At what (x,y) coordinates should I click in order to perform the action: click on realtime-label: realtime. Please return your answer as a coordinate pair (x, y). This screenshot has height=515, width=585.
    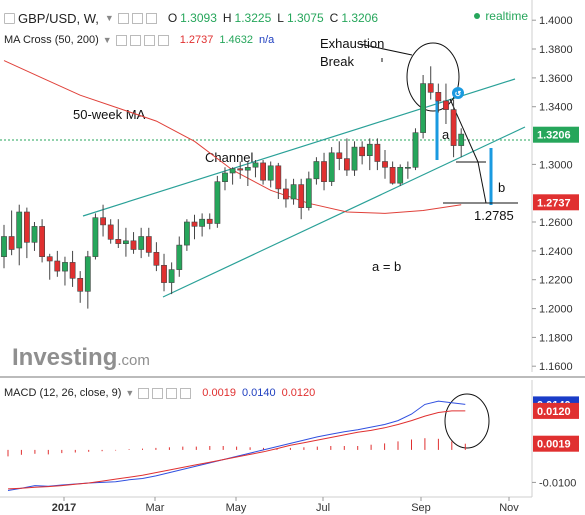
    Looking at the image, I should click on (506, 16).